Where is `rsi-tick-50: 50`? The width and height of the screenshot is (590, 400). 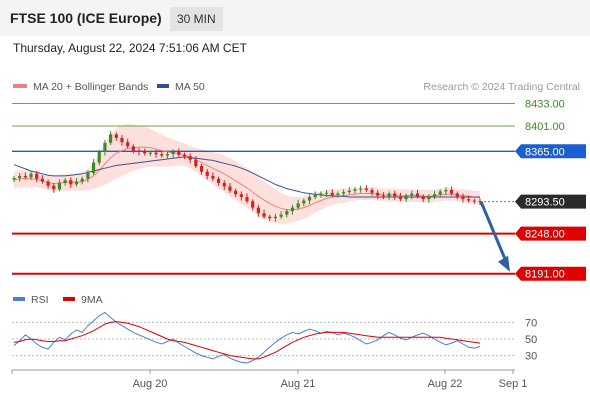
rsi-tick-50: 50 is located at coordinates (531, 340).